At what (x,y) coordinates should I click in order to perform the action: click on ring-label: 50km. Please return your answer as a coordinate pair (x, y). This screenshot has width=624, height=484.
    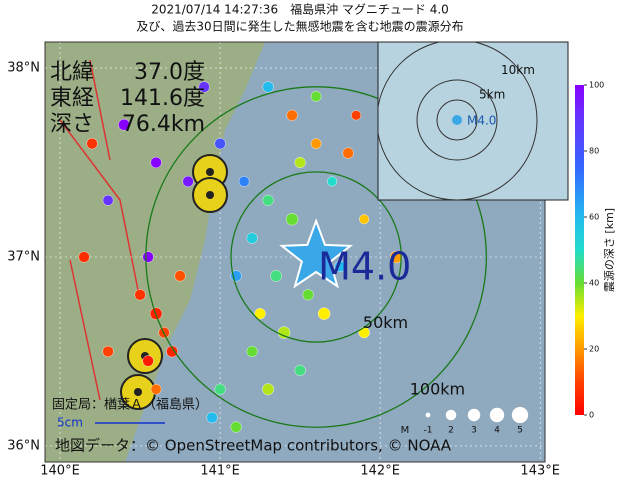
    Looking at the image, I should click on (385, 322).